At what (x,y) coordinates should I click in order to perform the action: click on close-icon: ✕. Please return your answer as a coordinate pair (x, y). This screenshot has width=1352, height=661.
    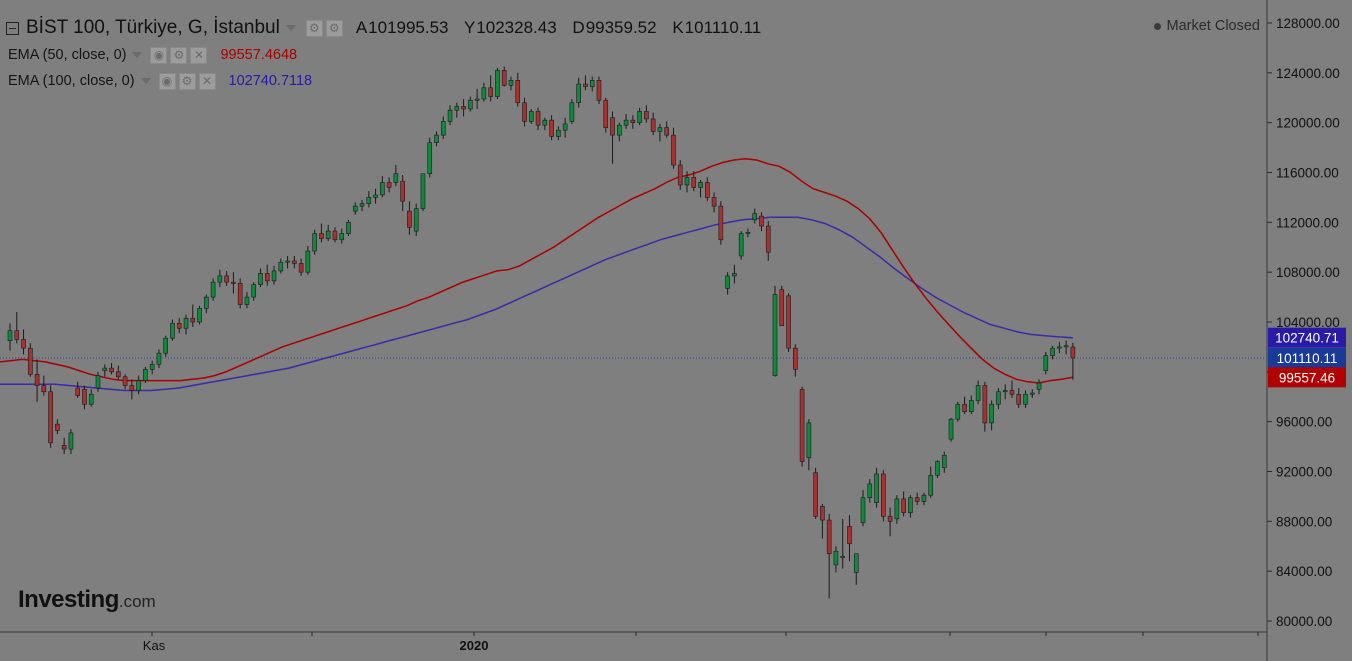
    Looking at the image, I should click on (207, 81).